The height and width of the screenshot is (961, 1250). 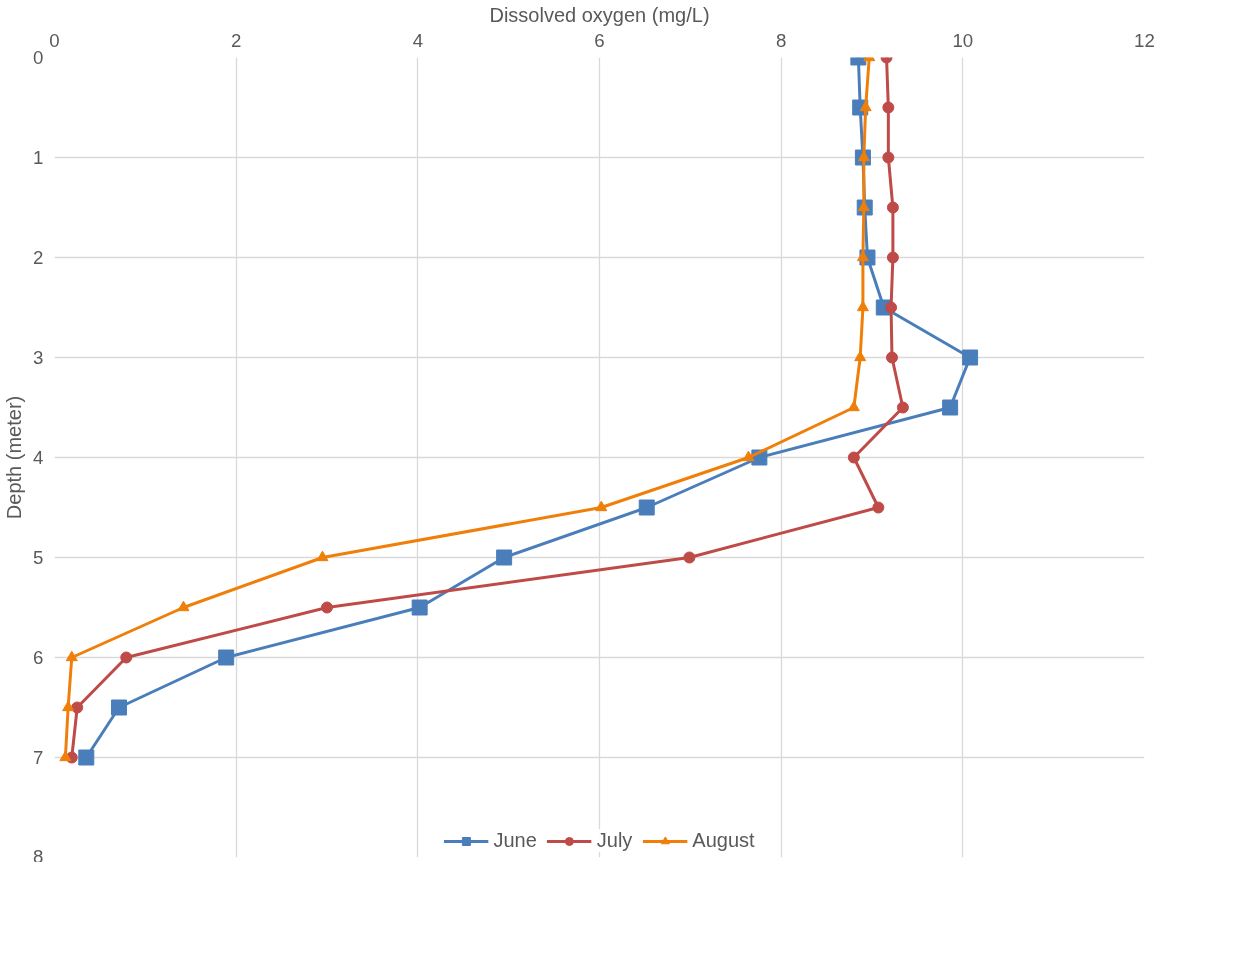 What do you see at coordinates (781, 40) in the screenshot?
I see `x-tick-label: 8` at bounding box center [781, 40].